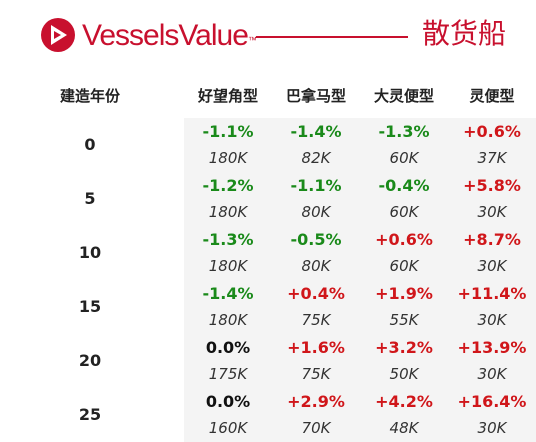  Describe the element at coordinates (90, 306) in the screenshot. I see `build-year-cell: 15` at that location.